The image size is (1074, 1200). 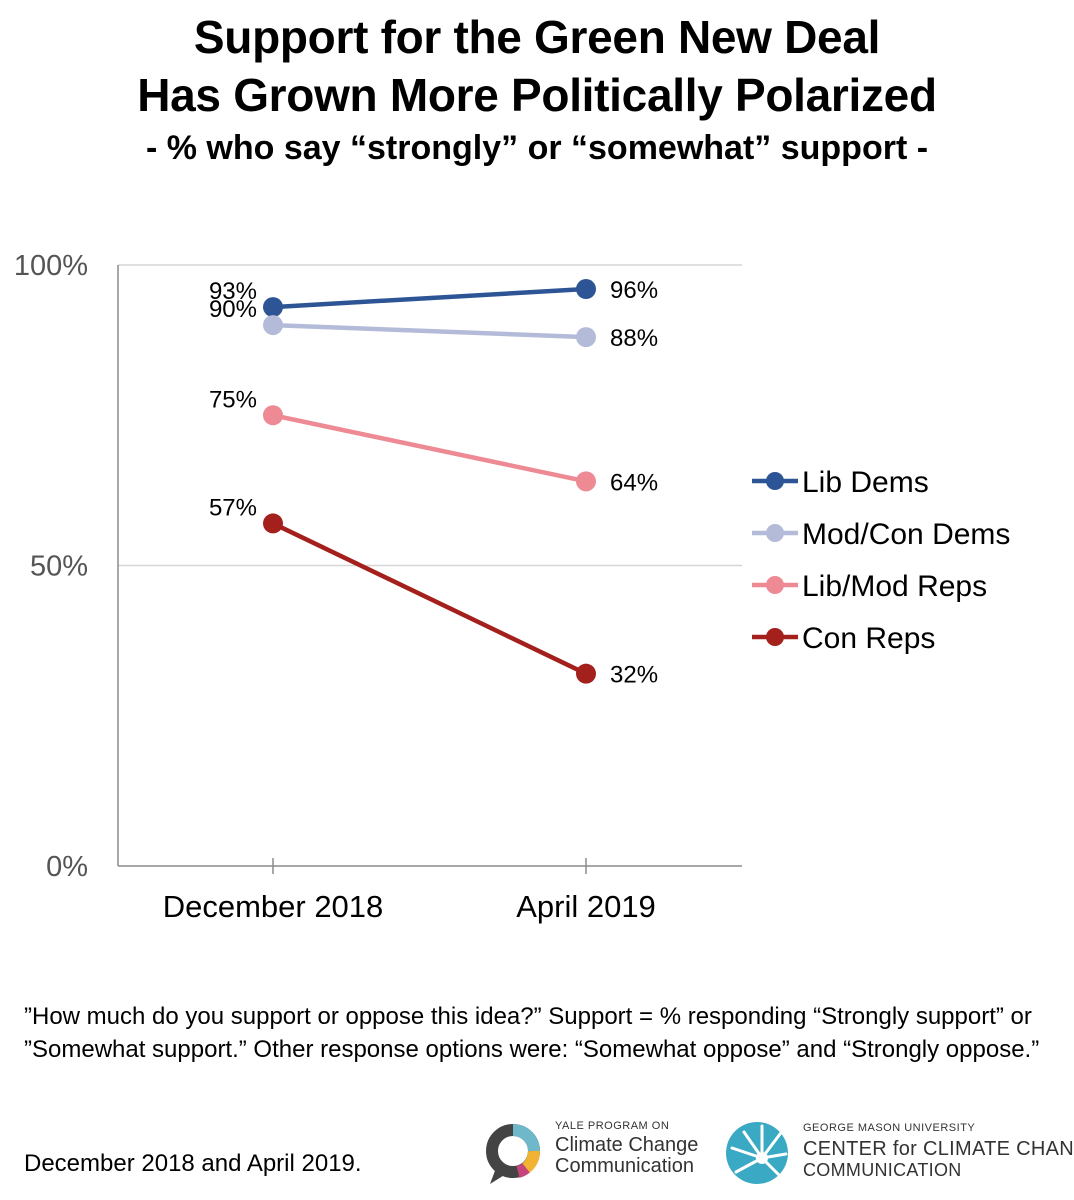 What do you see at coordinates (889, 1128) in the screenshot?
I see `gmu-logo-small-text: GEORGE MASON UNIVERSITY` at bounding box center [889, 1128].